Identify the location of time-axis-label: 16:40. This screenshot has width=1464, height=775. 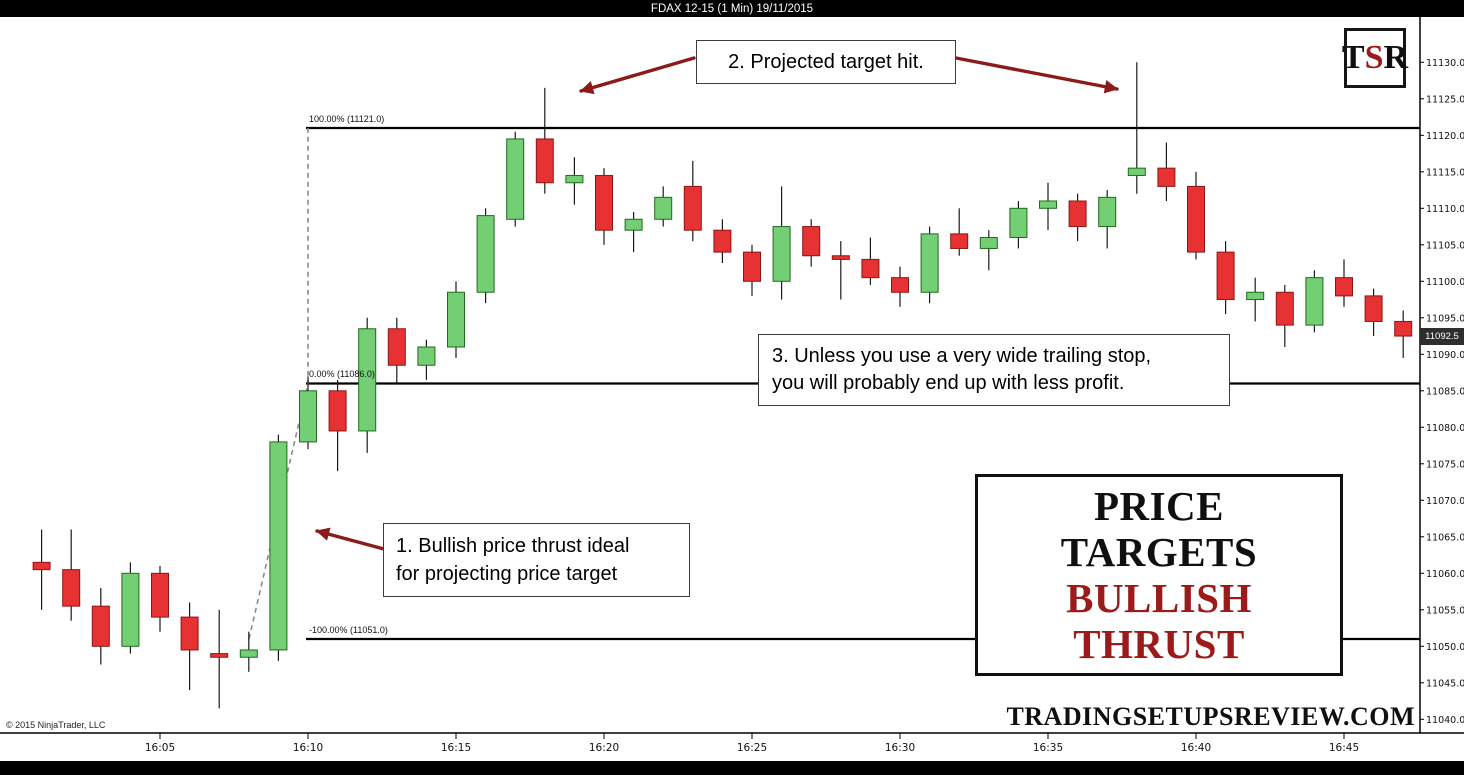
(1196, 748).